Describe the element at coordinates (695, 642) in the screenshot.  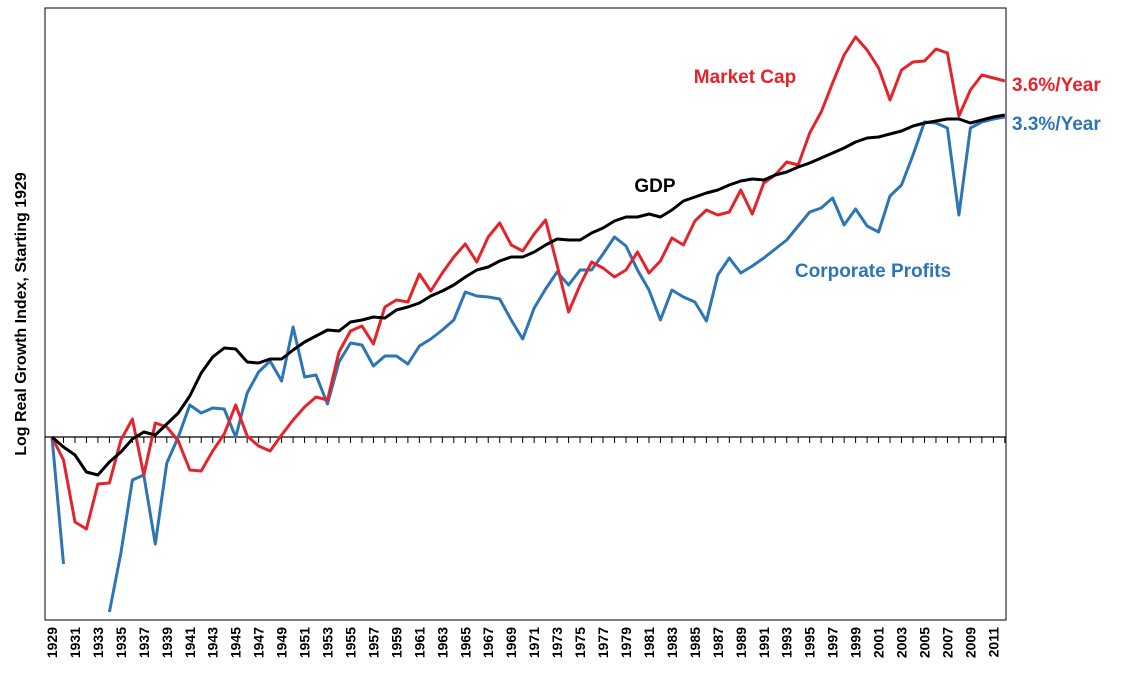
I see `x-tick-label: 1985` at that location.